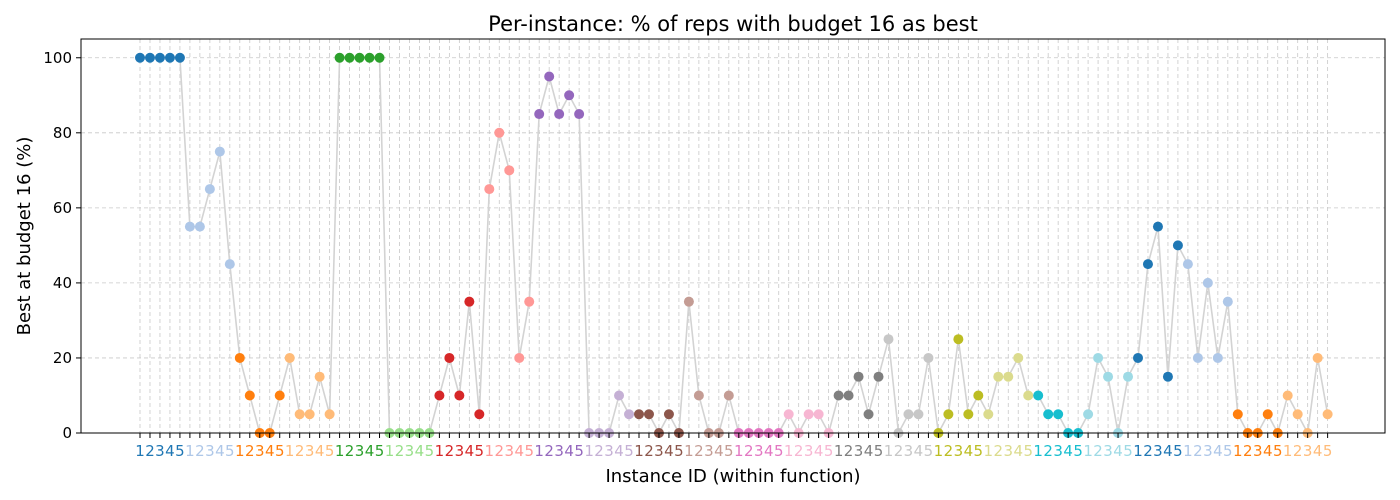 This screenshot has width=1400, height=500. Describe the element at coordinates (62, 358) in the screenshot. I see `y-tick-label: 20` at that location.